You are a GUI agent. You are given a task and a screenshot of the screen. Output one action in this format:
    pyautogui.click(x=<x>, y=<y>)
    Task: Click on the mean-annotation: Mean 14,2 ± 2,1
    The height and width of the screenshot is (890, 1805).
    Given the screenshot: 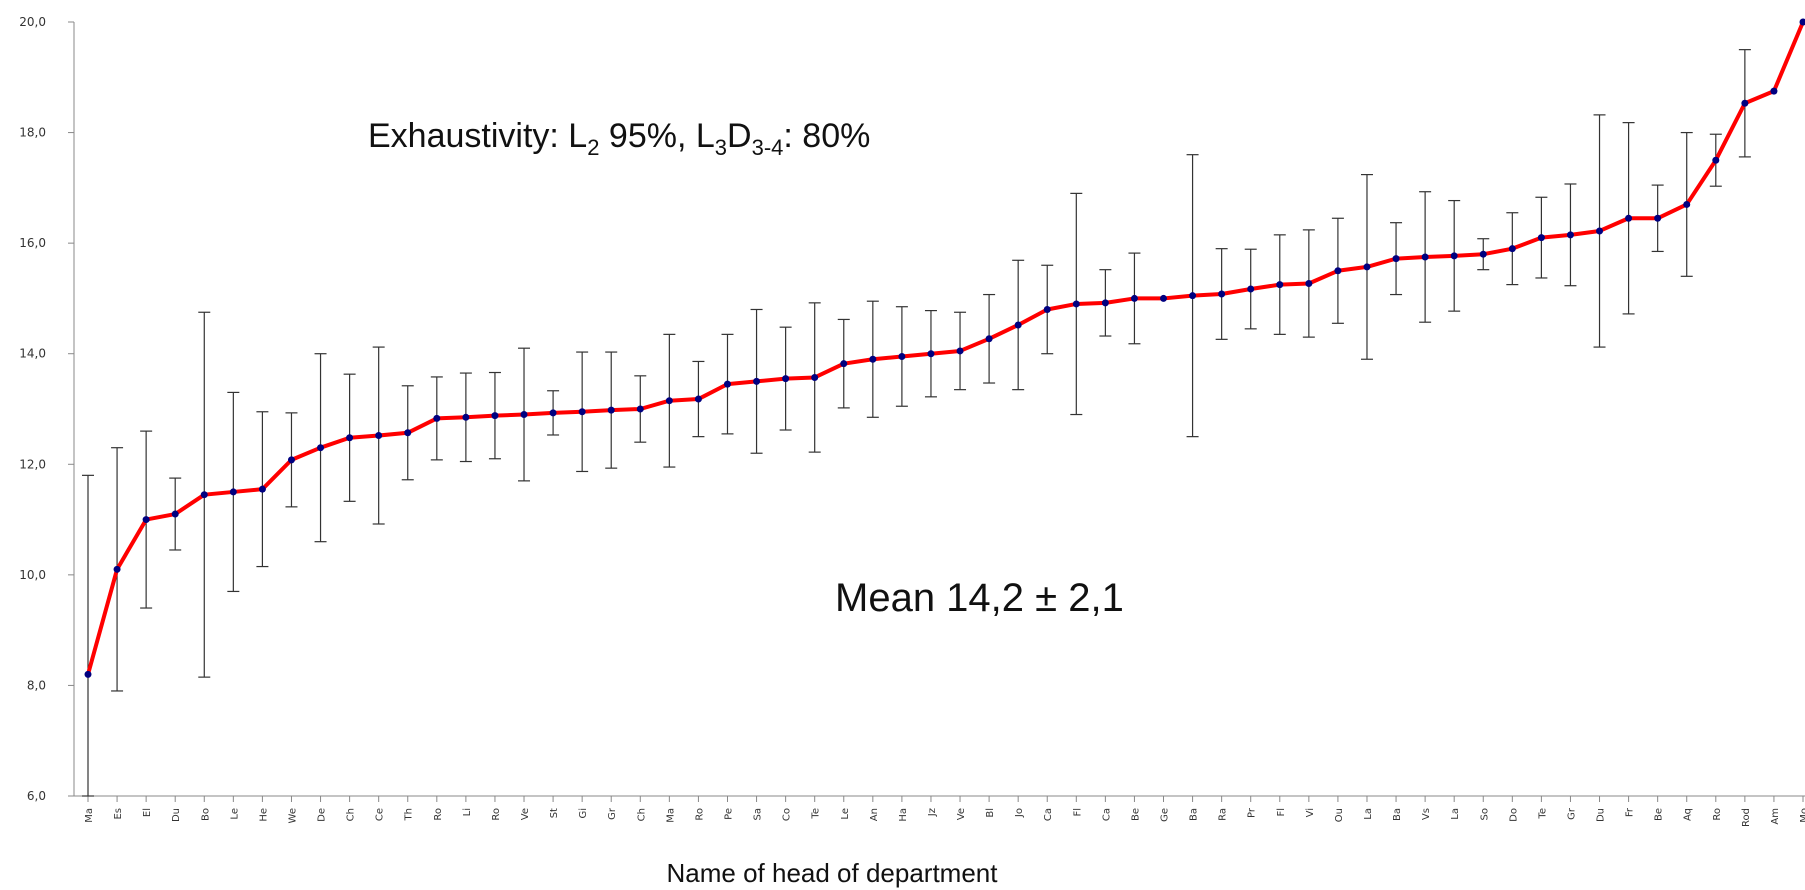 What is the action you would take?
    pyautogui.click(x=979, y=598)
    